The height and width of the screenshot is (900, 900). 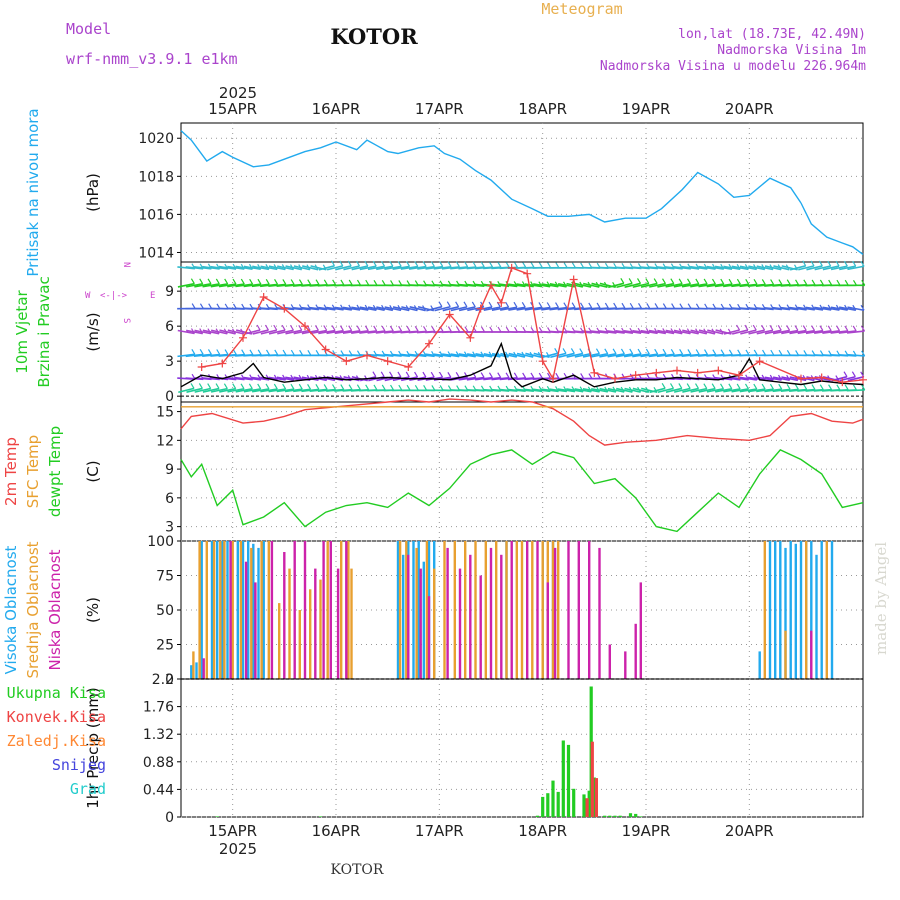 What do you see at coordinates (336, 109) in the screenshot?
I see `day-label-top: 16APR` at bounding box center [336, 109].